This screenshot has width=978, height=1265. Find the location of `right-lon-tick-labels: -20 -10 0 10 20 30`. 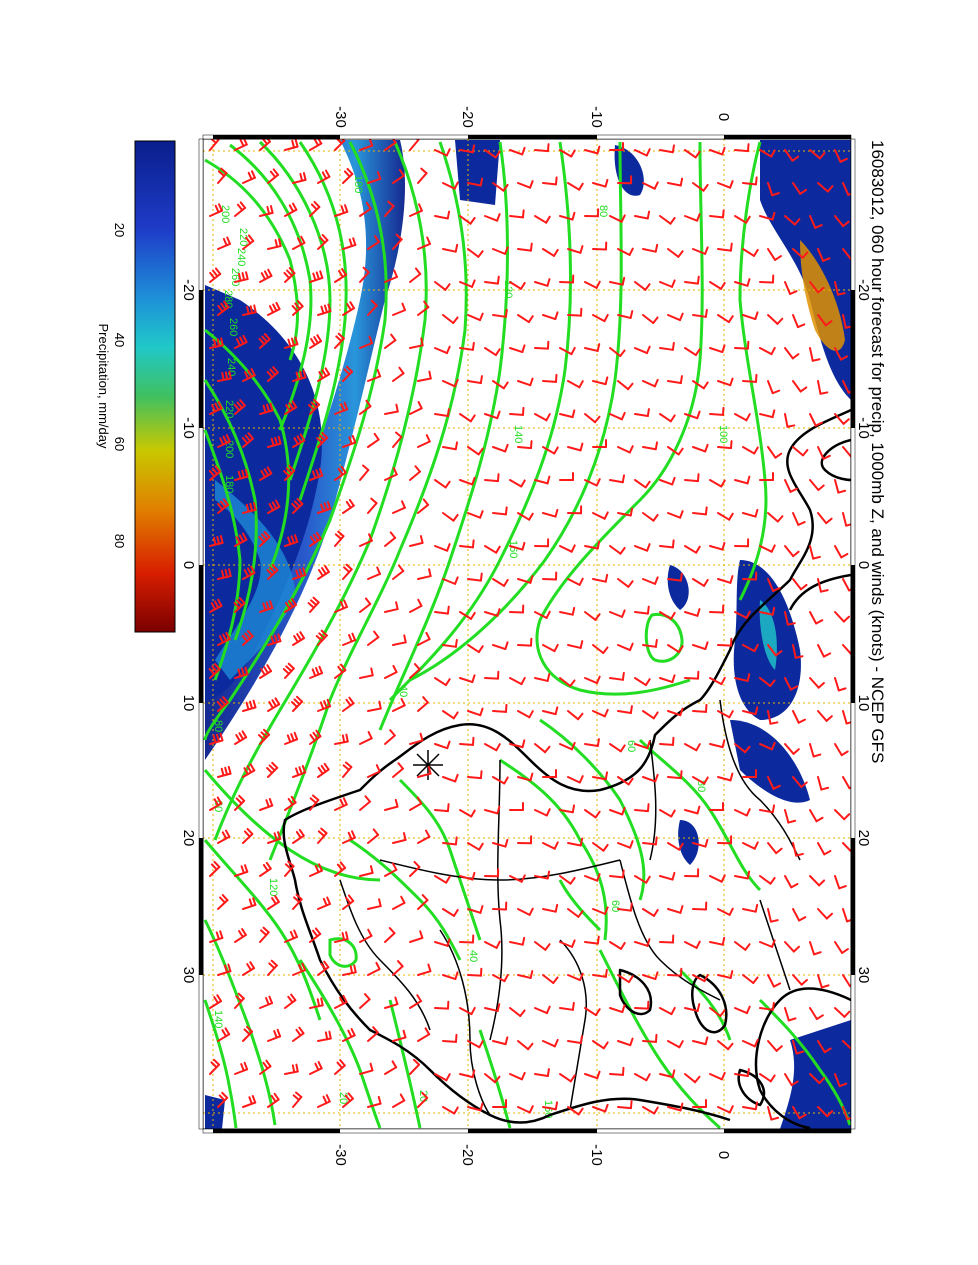

right-lon-tick-labels: -20 -10 0 10 20 30 is located at coordinates (863, 631).